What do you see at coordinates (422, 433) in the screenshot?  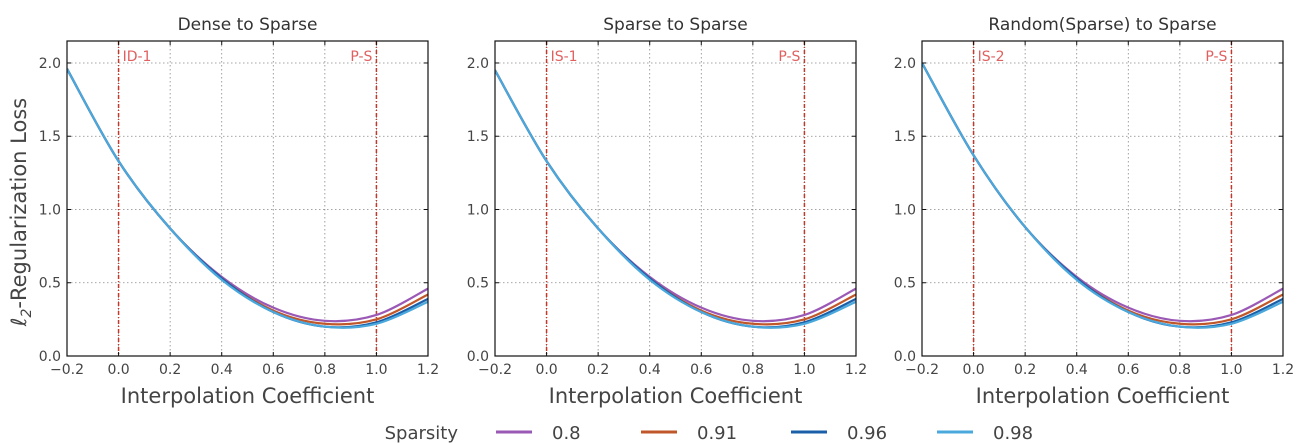 I see `legend-title: Sparsity` at bounding box center [422, 433].